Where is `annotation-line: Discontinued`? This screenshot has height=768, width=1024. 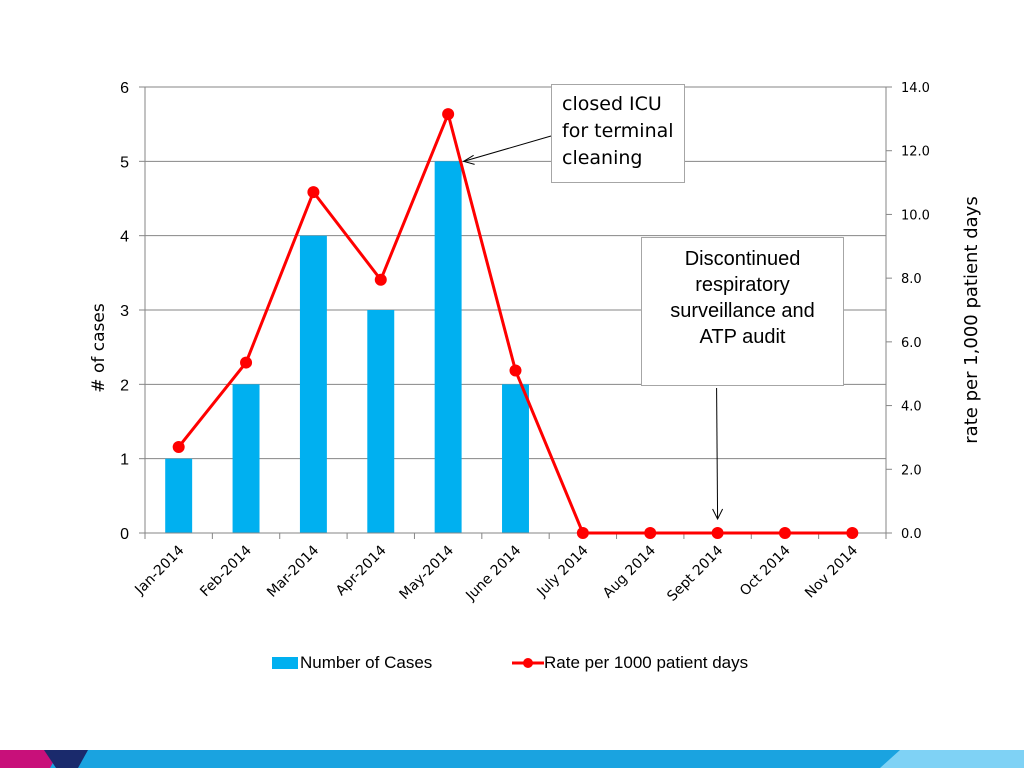
annotation-line: Discontinued is located at coordinates (742, 259).